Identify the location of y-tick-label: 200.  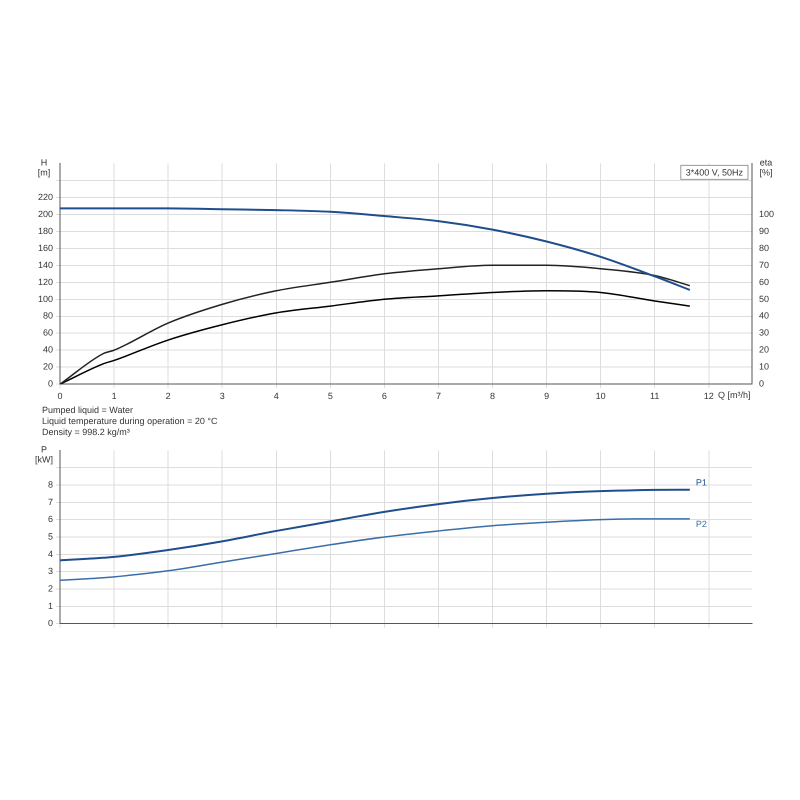
(45, 213).